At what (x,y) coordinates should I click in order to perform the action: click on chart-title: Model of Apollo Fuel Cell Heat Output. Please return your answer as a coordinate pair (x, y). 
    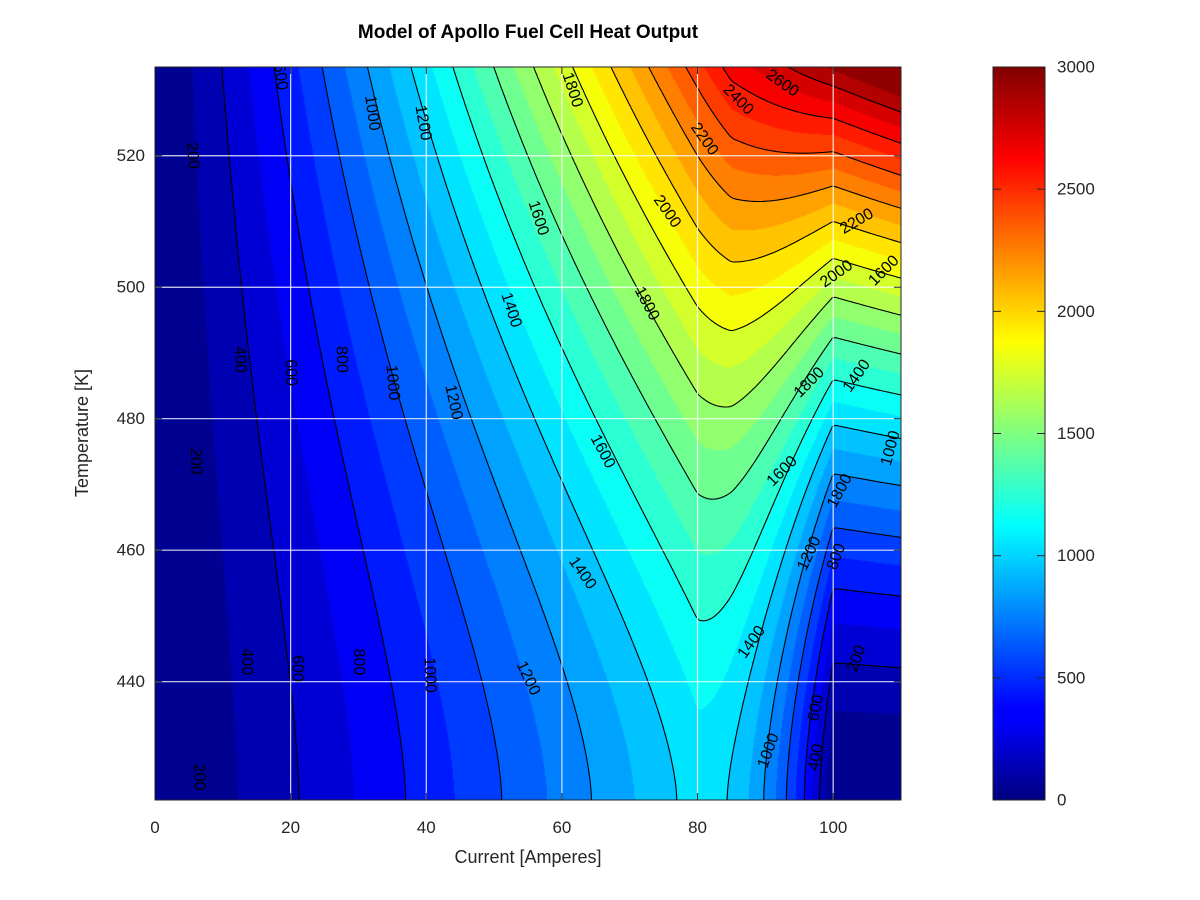
    Looking at the image, I should click on (528, 32).